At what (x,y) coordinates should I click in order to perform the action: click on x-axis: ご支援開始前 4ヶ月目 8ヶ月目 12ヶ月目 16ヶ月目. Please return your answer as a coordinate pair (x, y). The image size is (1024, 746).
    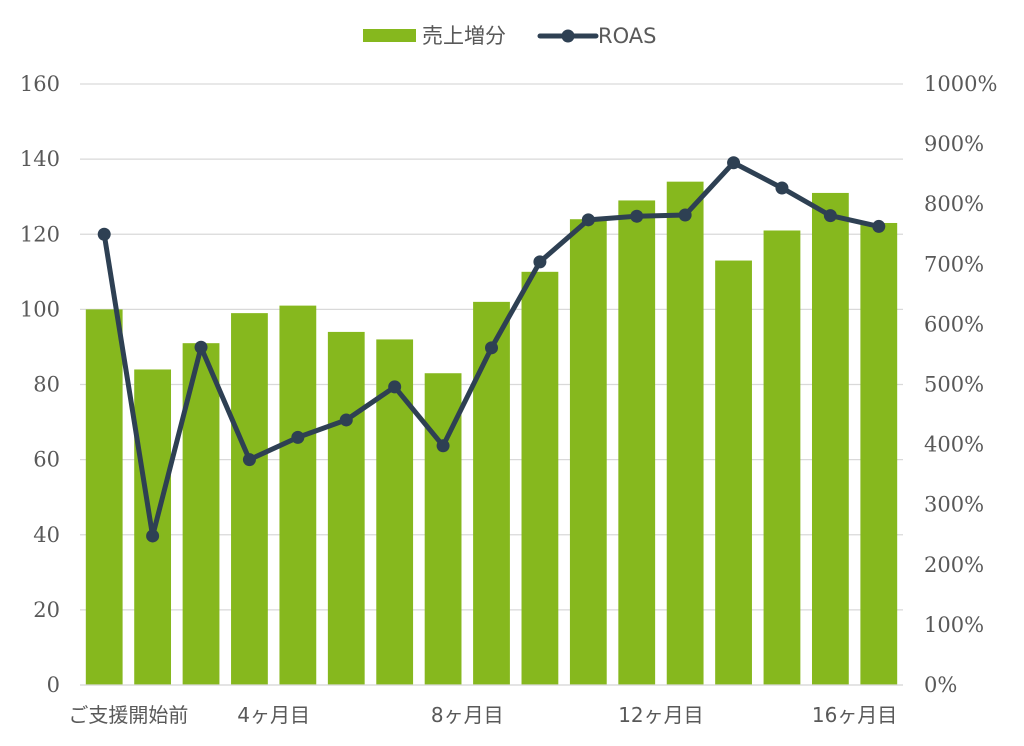
    Looking at the image, I should click on (485, 705).